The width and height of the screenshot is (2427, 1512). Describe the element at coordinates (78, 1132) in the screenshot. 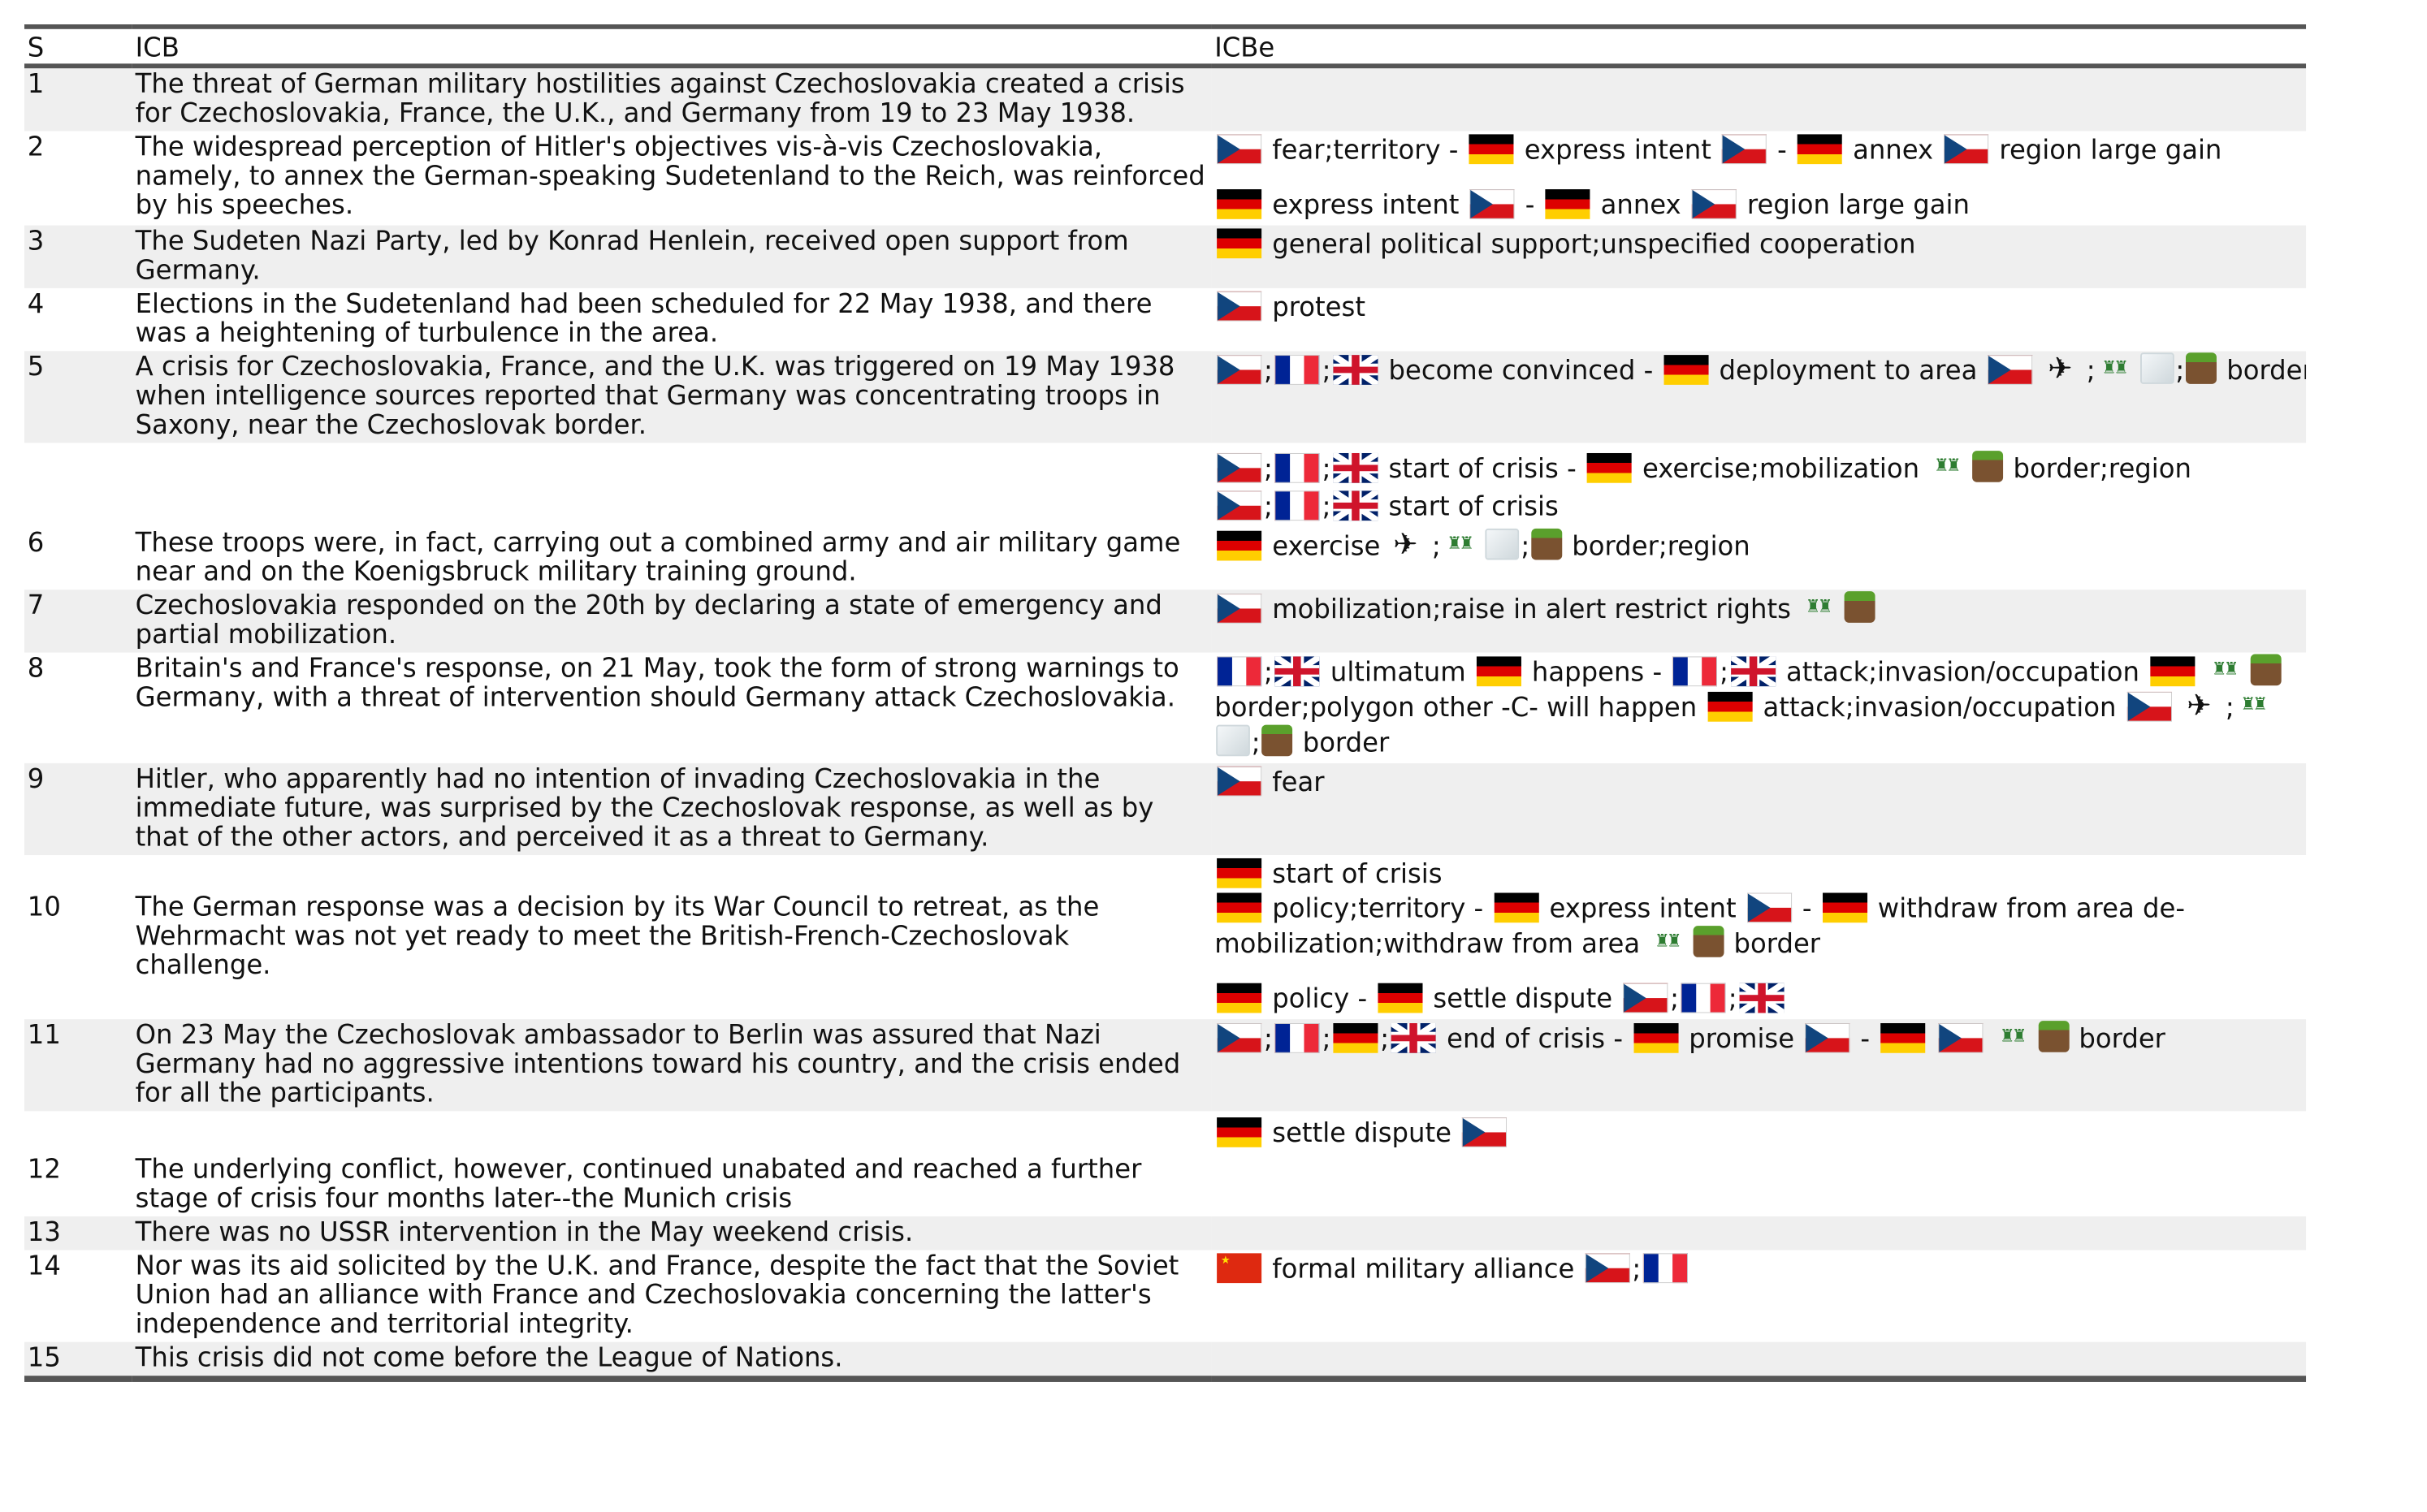

I see `cell-s` at that location.